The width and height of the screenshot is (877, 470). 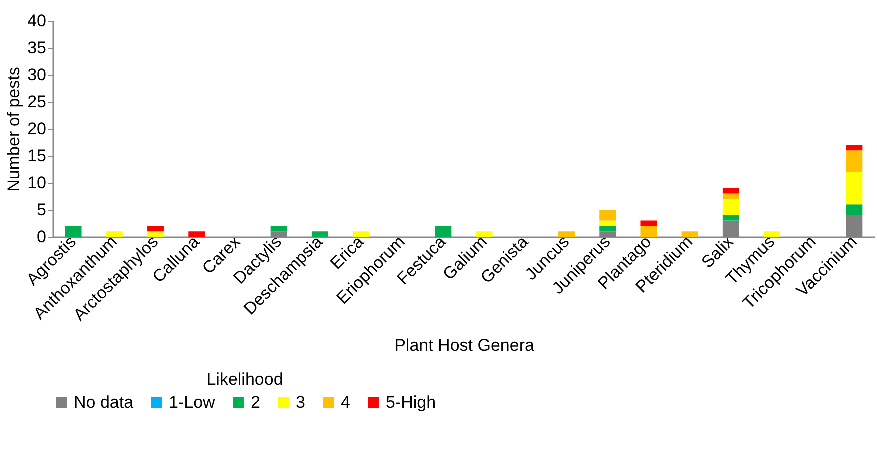 I want to click on legend-label: 1-Low, so click(x=192, y=402).